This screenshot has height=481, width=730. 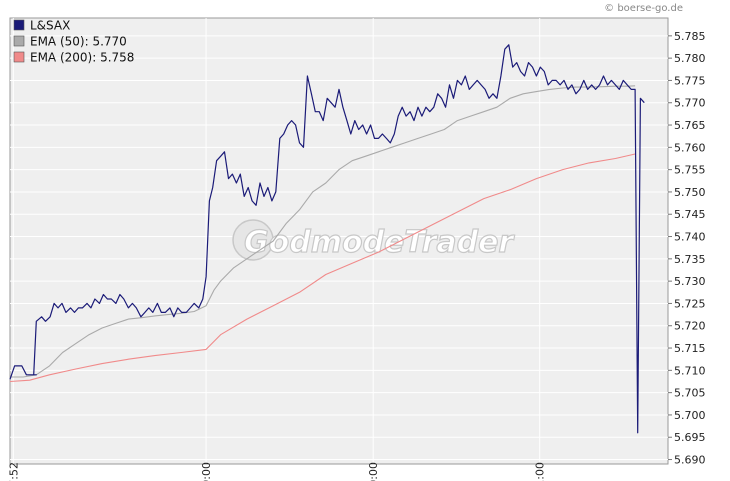 I want to click on legend-label: EMA (50): 5.770, so click(x=78, y=42).